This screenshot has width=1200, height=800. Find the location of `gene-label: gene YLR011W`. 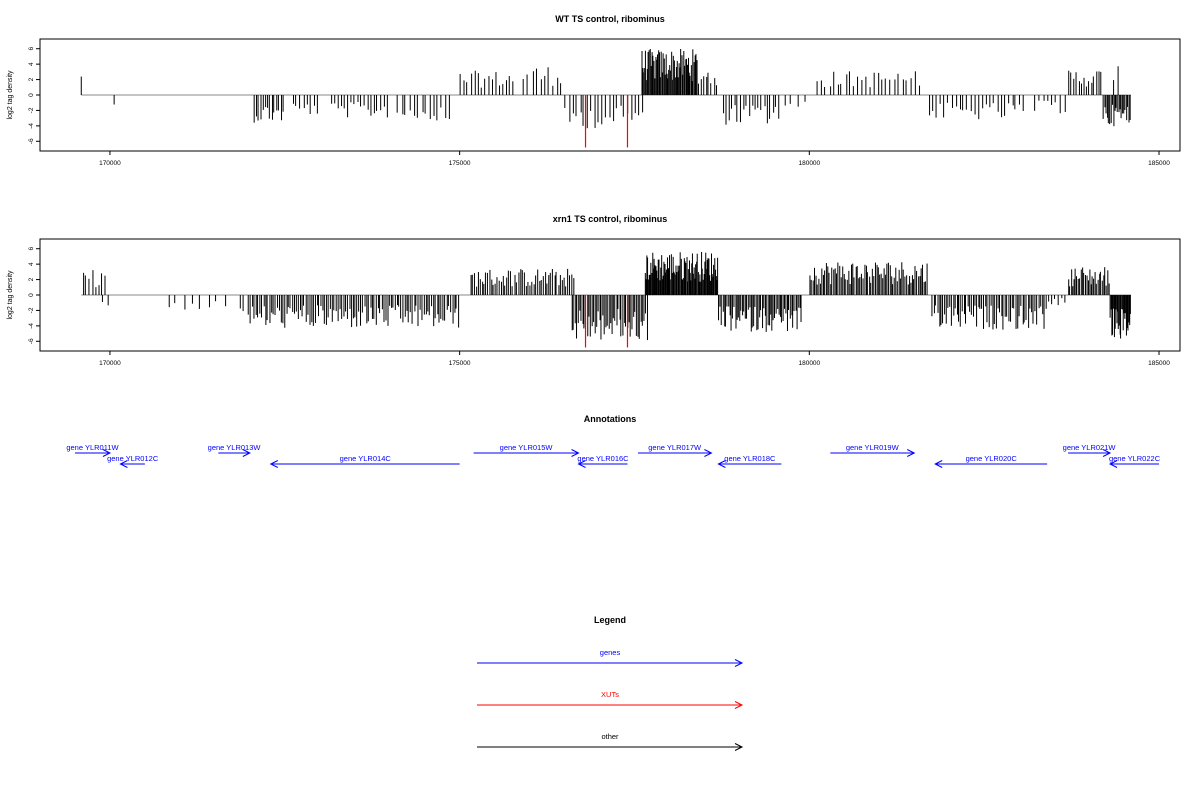

gene-label: gene YLR011W is located at coordinates (92, 447).